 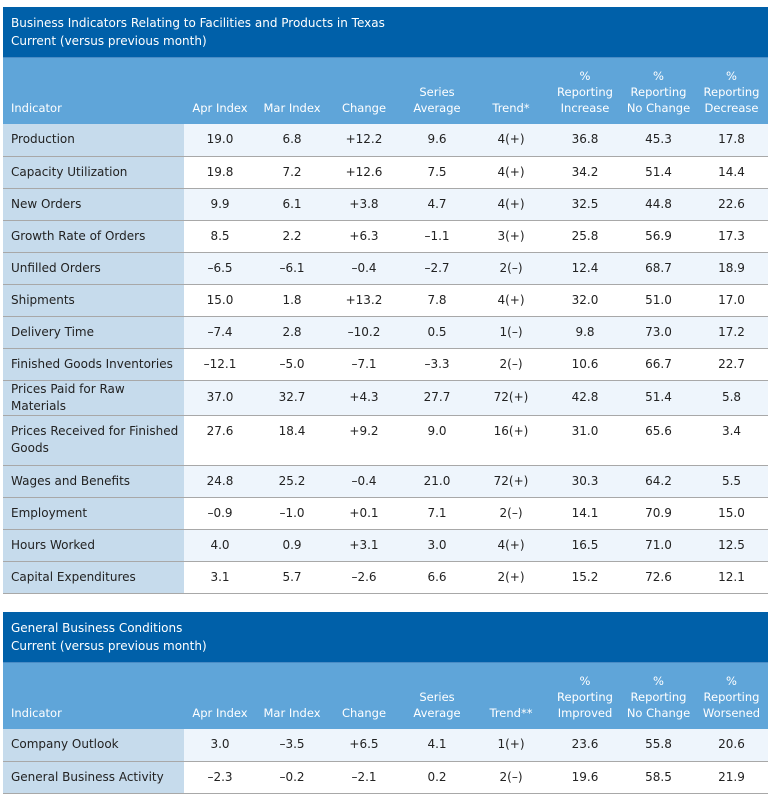 What do you see at coordinates (292, 140) in the screenshot?
I see `mar-index-cell: 6.8` at bounding box center [292, 140].